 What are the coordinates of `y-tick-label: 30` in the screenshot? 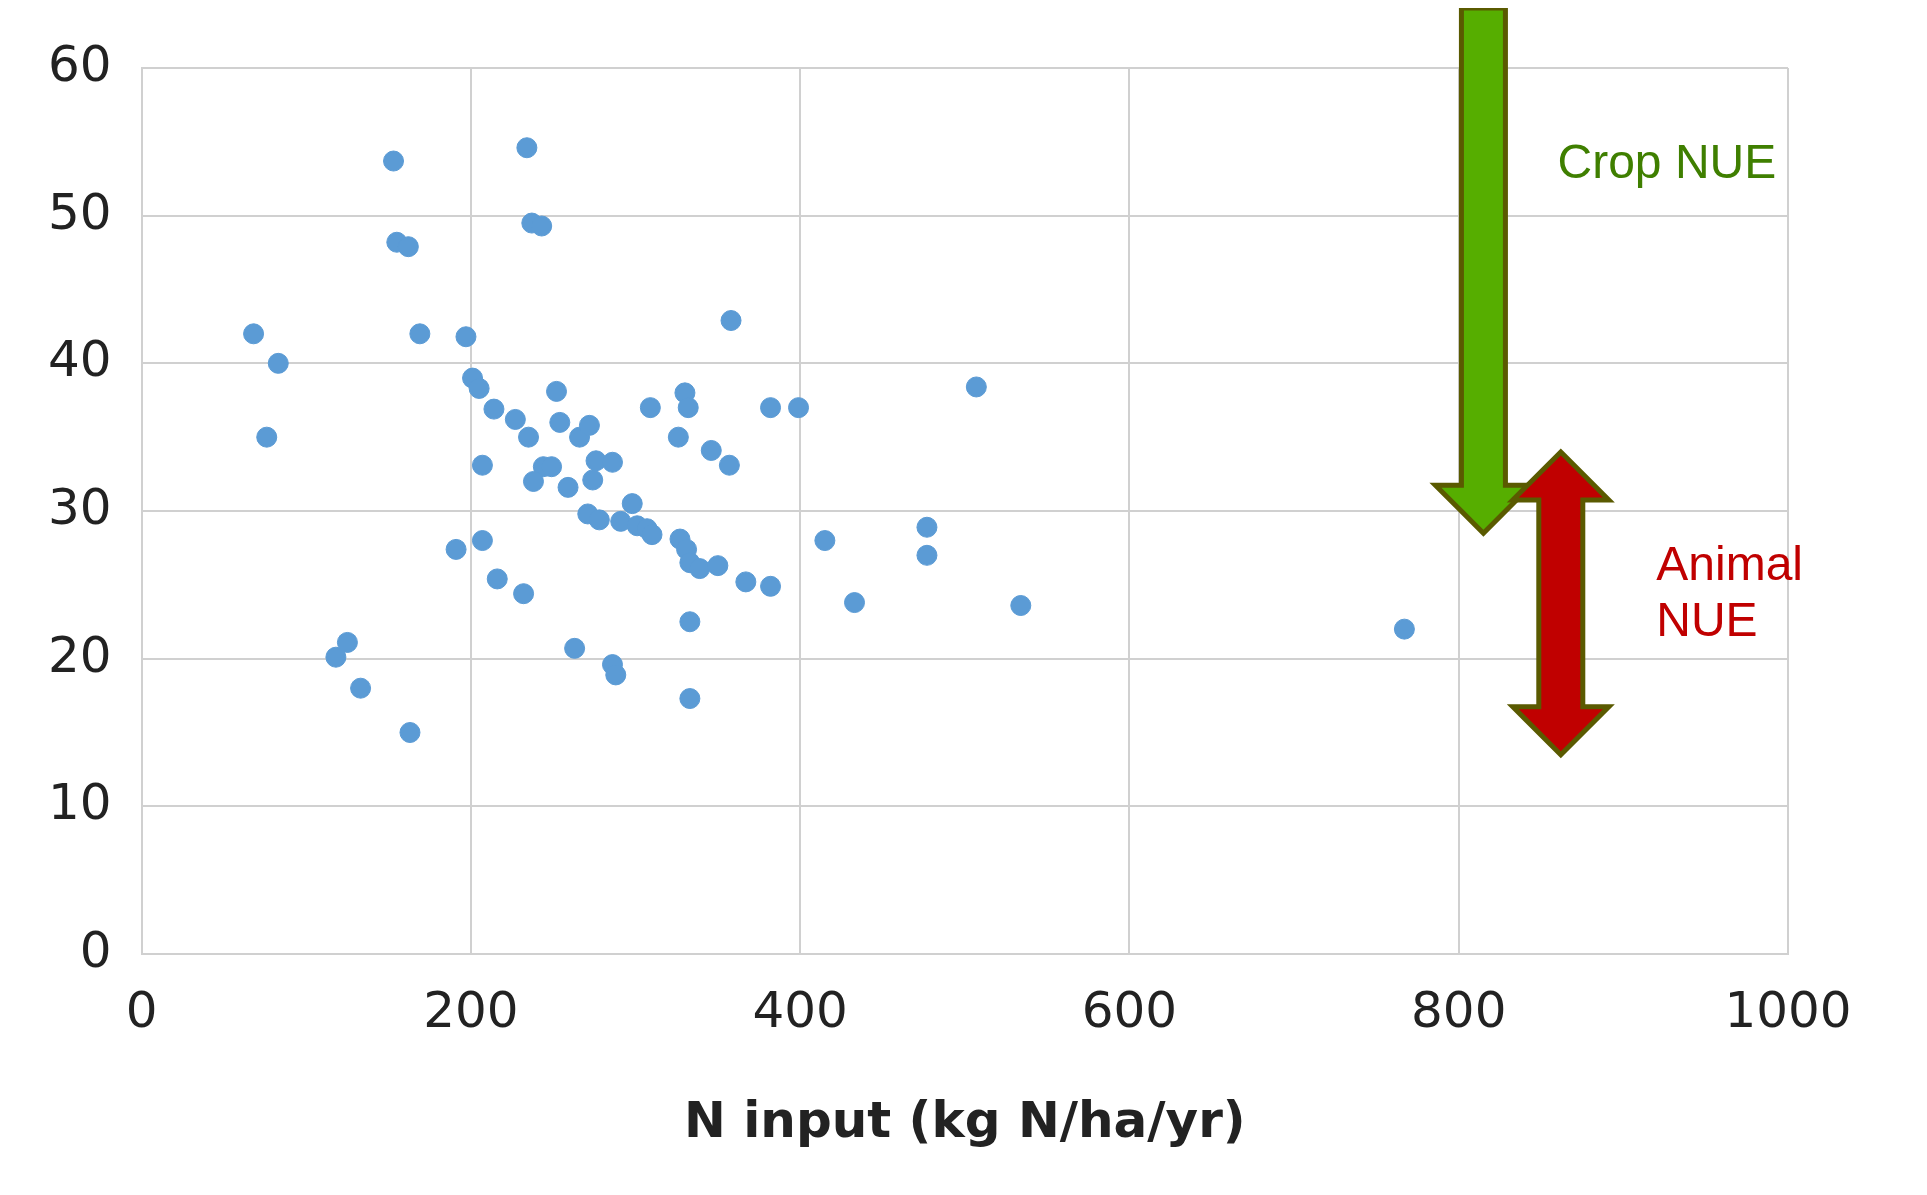 It's located at (80, 506).